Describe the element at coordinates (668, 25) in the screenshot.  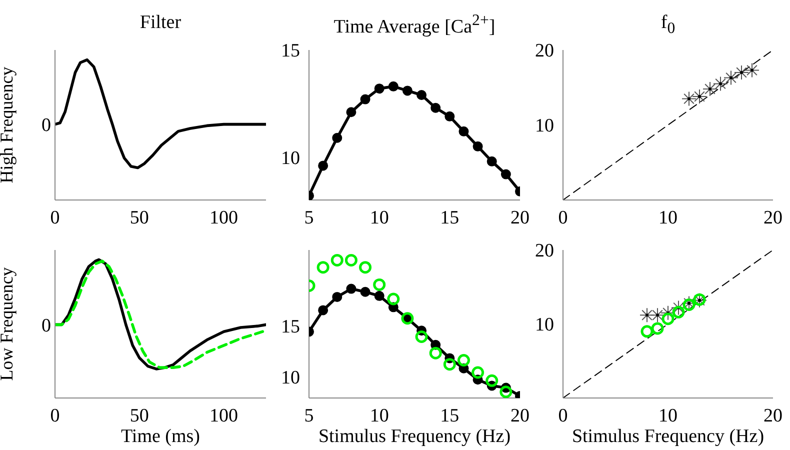
I see `chart-title: f$_{0}$` at that location.